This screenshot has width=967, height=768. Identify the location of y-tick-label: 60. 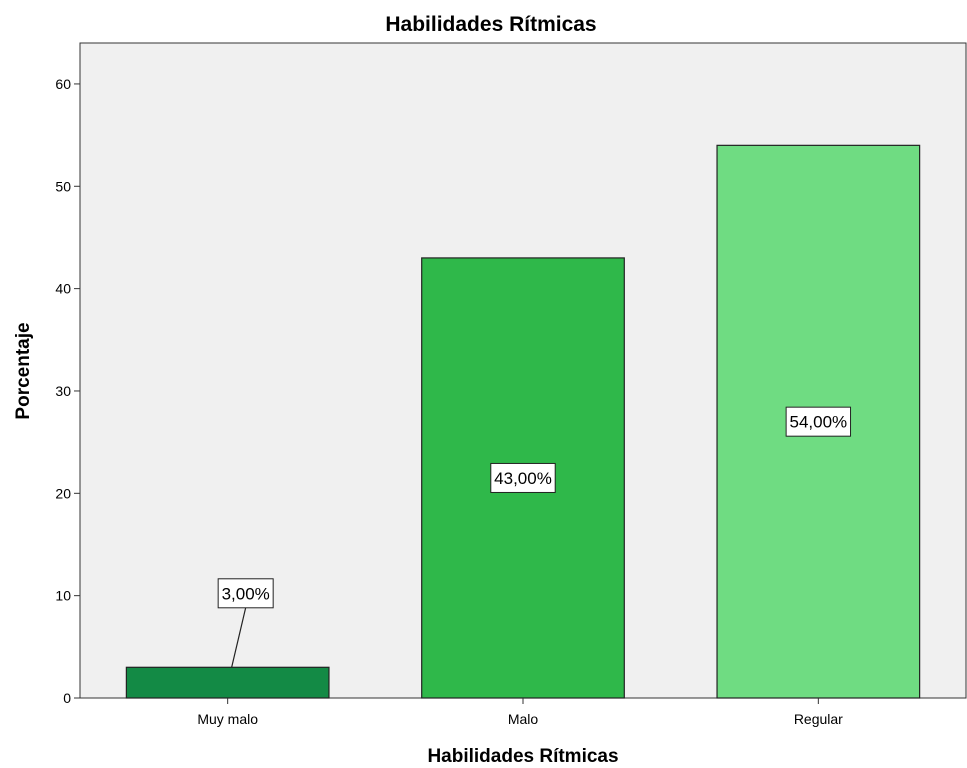
(63, 84).